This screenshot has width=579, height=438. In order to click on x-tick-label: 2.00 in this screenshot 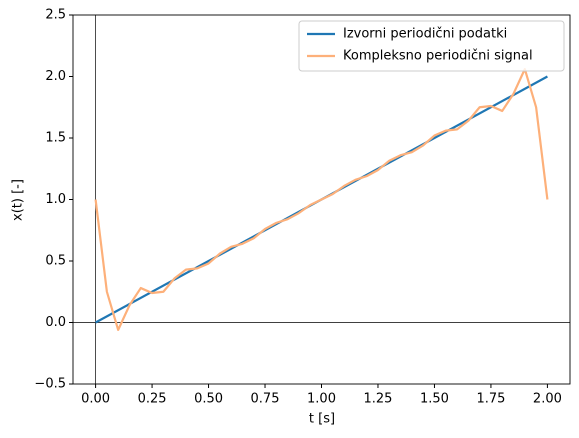, I will do `click(547, 399)`.